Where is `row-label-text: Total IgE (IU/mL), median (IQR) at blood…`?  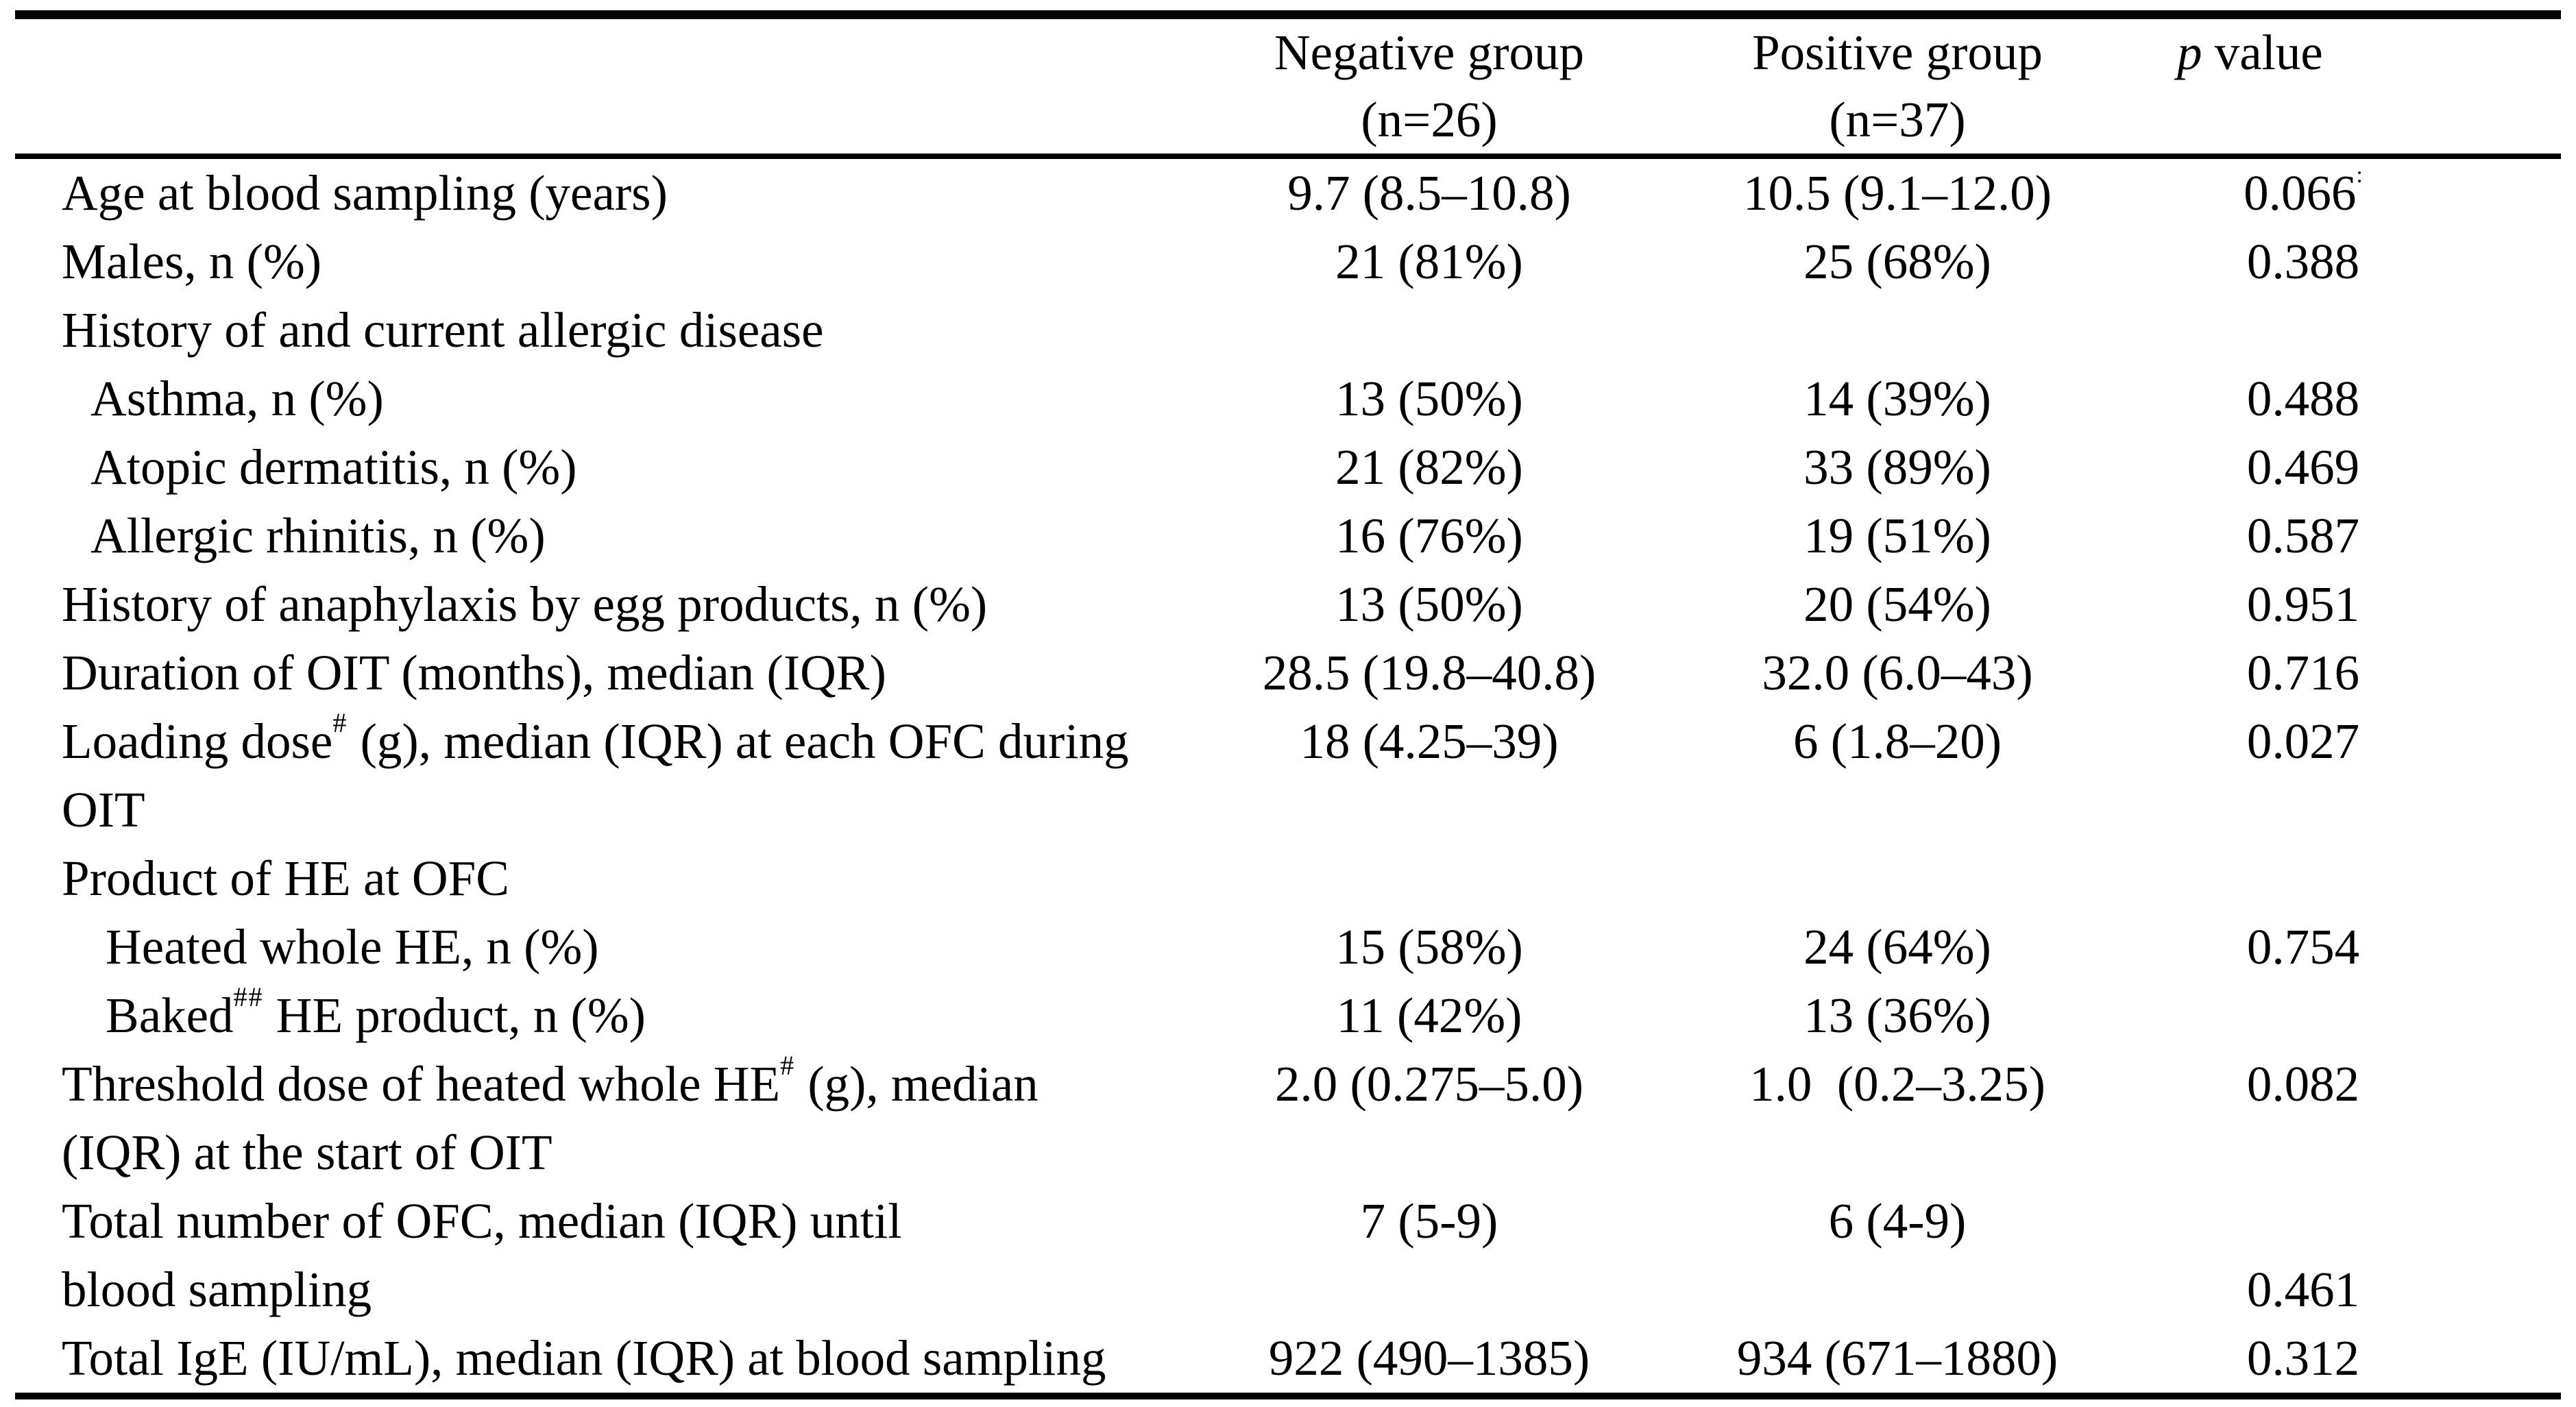 row-label-text: Total IgE (IU/mL), median (IQR) at blood… is located at coordinates (584, 1358).